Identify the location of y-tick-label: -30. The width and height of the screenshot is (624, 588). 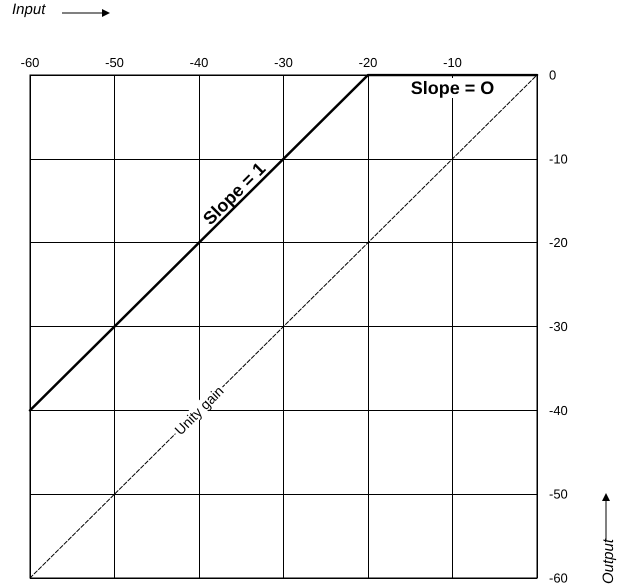
(558, 326).